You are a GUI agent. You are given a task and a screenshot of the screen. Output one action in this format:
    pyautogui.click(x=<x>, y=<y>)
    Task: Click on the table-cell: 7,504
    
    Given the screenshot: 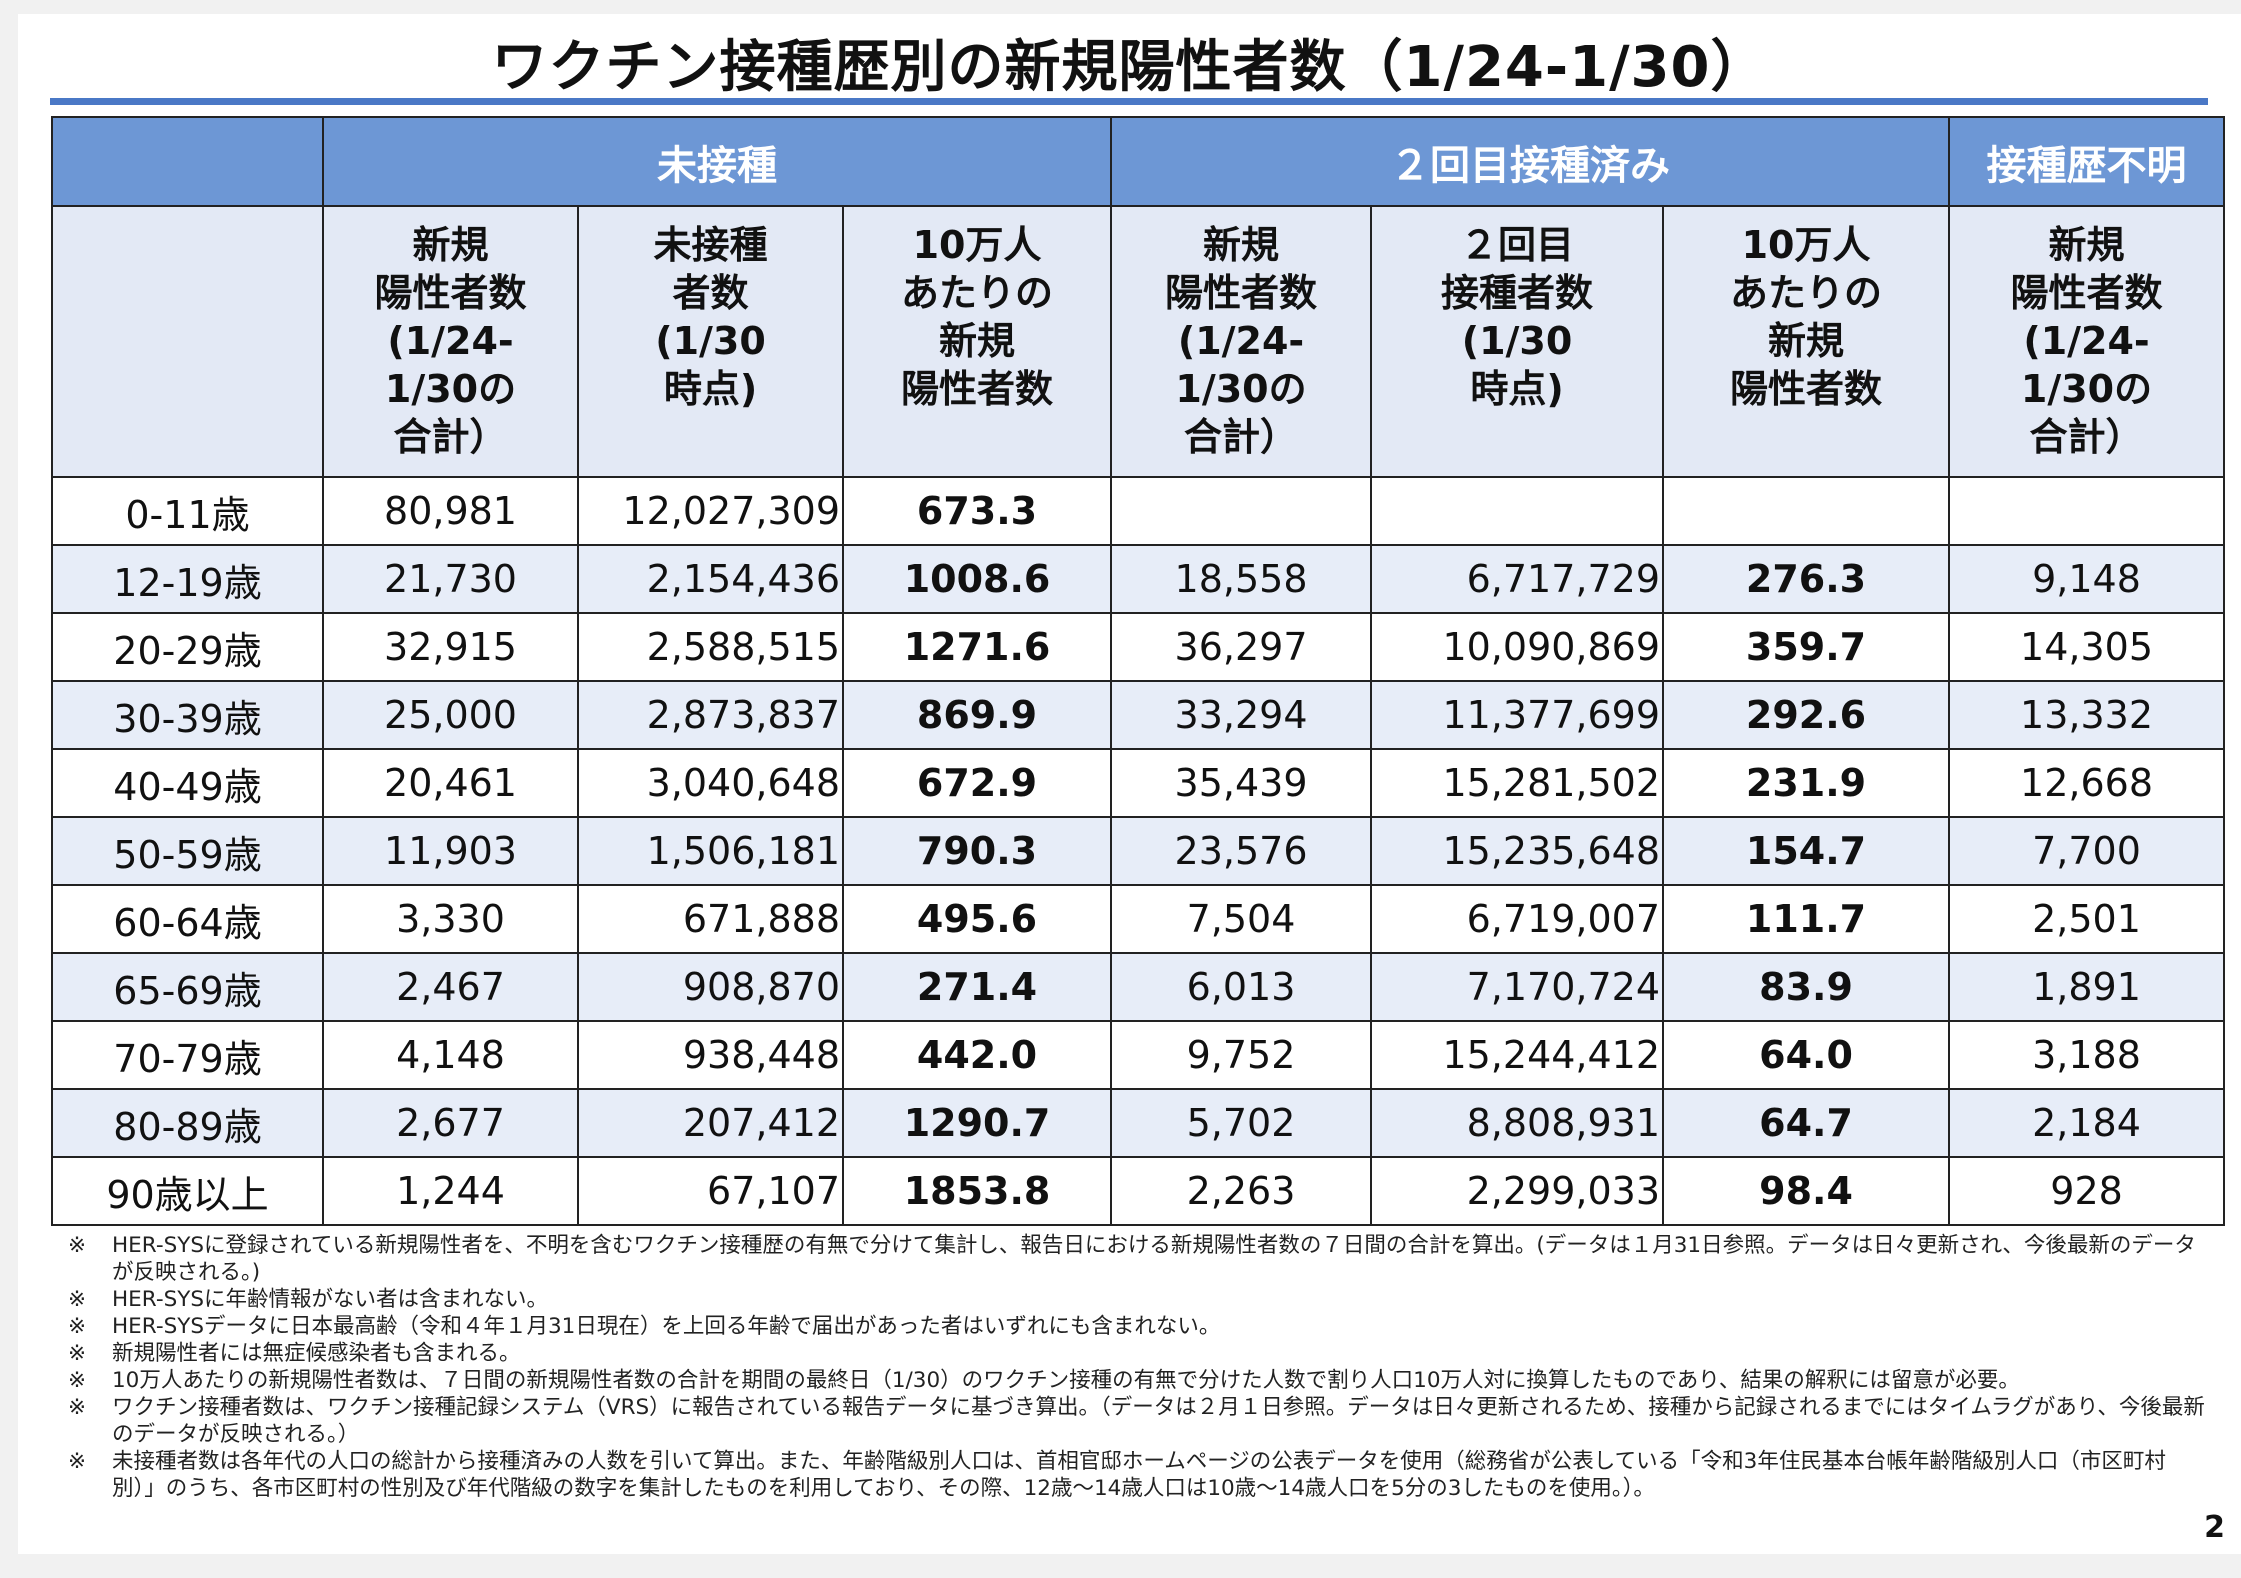 What is the action you would take?
    pyautogui.click(x=1241, y=919)
    